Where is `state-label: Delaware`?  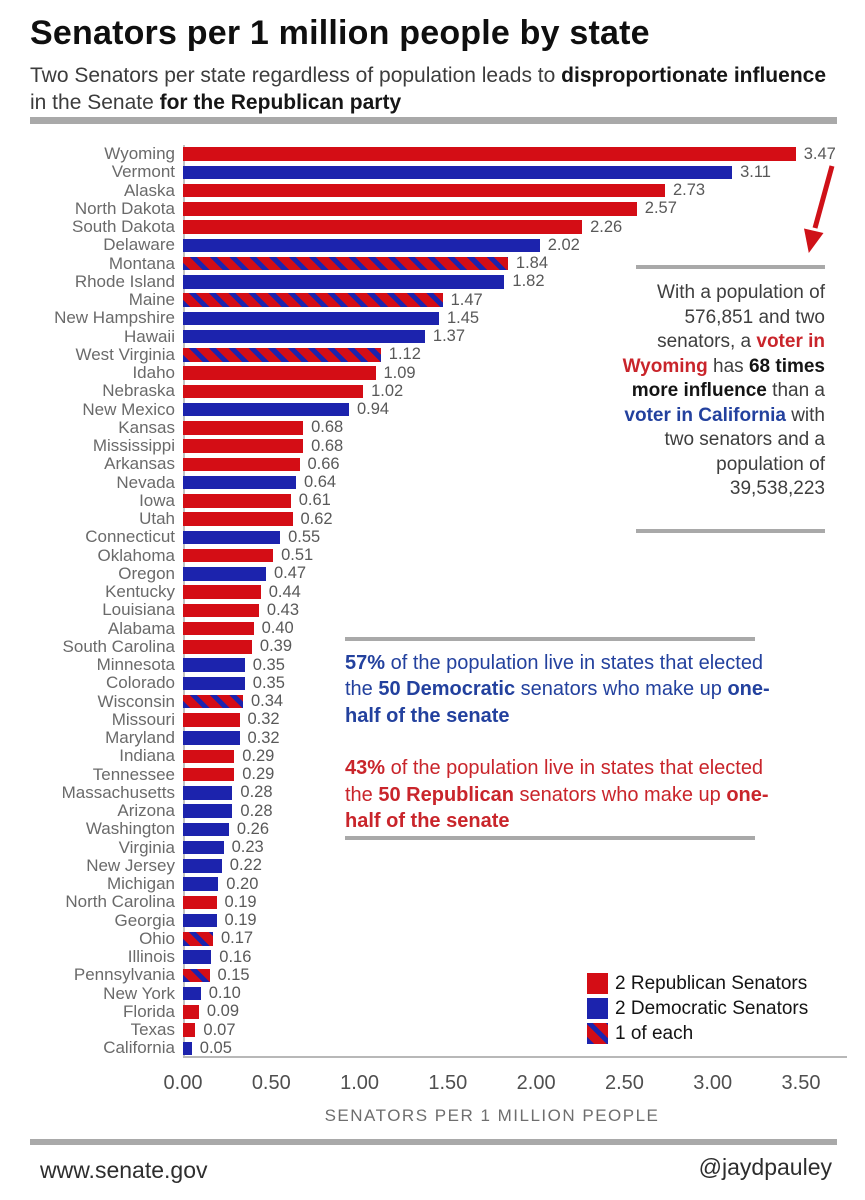
state-label: Delaware is located at coordinates (139, 245).